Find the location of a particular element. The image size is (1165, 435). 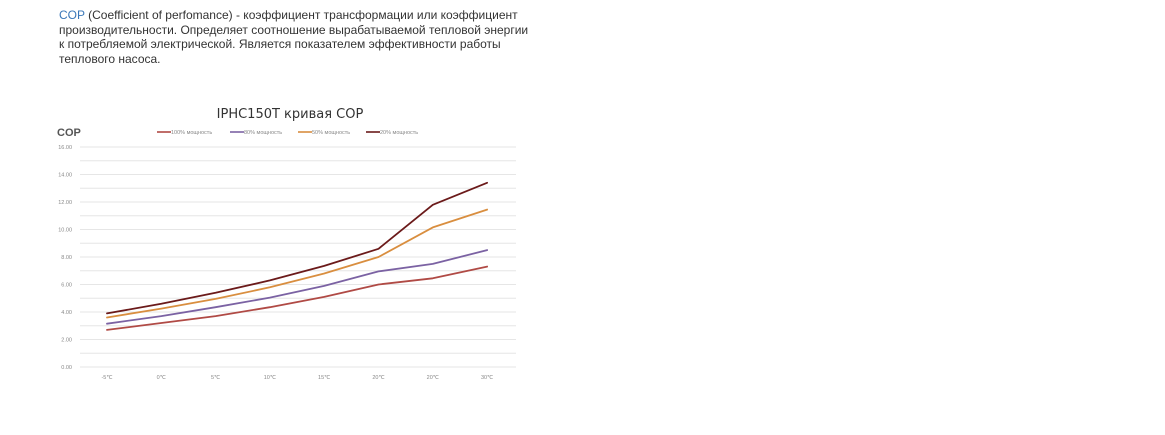

y-tick-label: 0.00 is located at coordinates (66, 368).